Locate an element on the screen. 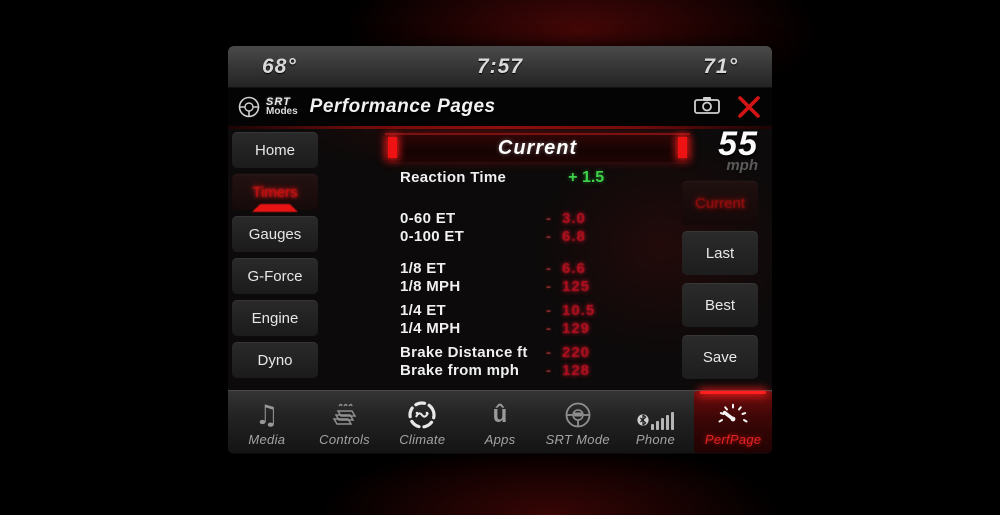 Image resolution: width=1000 pixels, height=515 pixels. stat-value: 220 is located at coordinates (576, 352).